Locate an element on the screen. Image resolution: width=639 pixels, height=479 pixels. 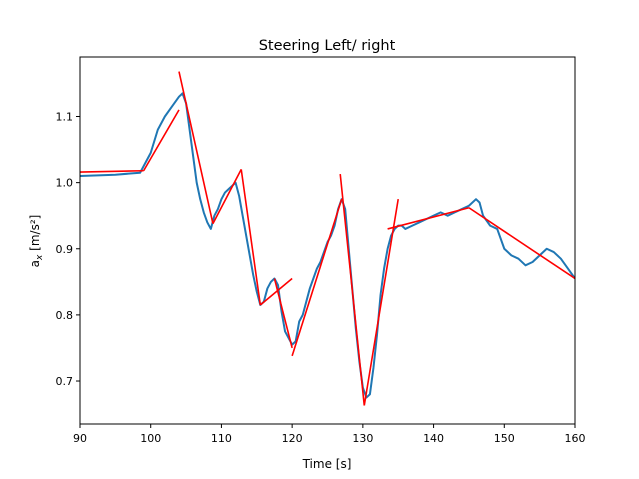
y-tick-label: 1.1 is located at coordinates (65, 117).